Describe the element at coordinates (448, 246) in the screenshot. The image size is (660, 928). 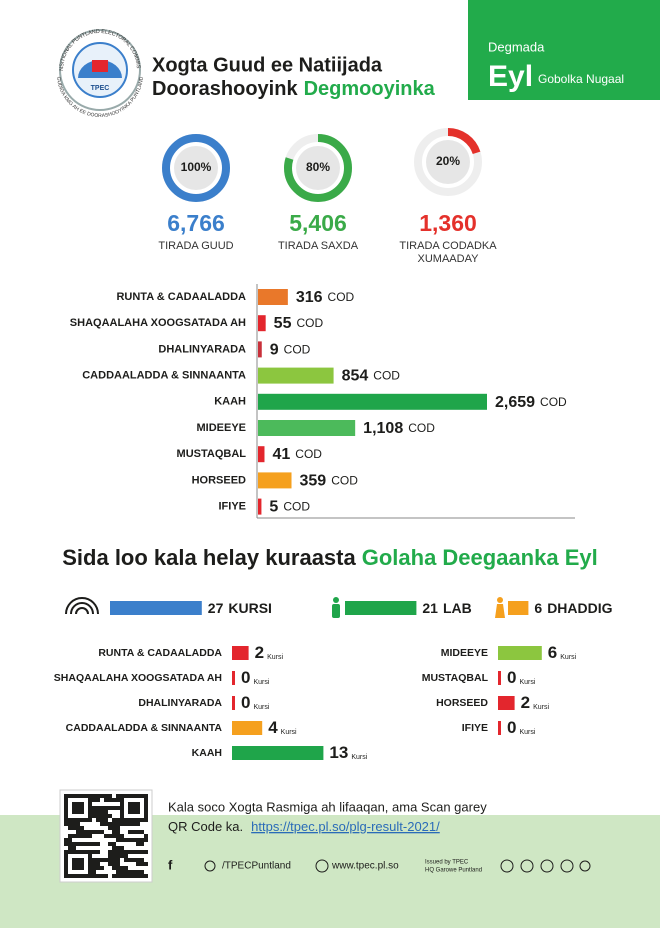
I see `summary-label: TIRADA CODADKA` at that location.